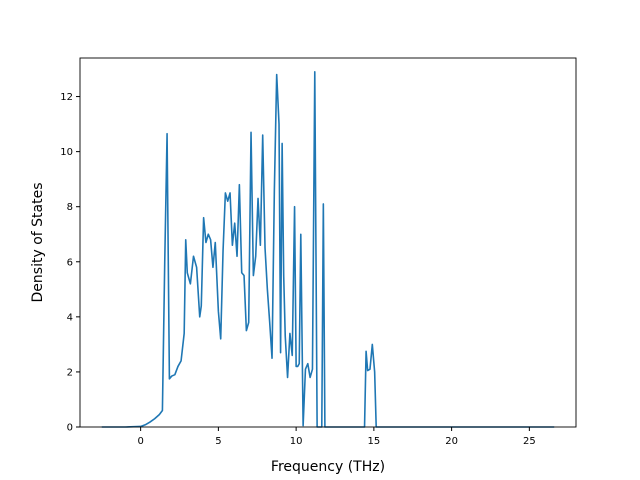 The height and width of the screenshot is (480, 640). Describe the element at coordinates (296, 441) in the screenshot. I see `x-tick-label: 10` at that location.